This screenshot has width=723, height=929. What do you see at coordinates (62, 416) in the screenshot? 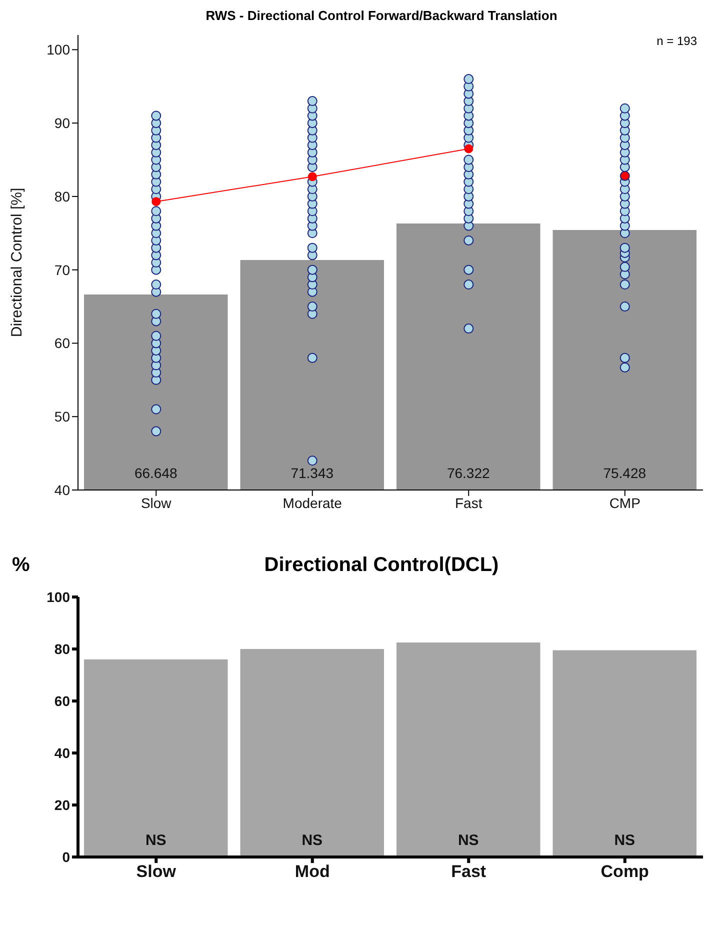
I see `y-tick-label: 50` at bounding box center [62, 416].